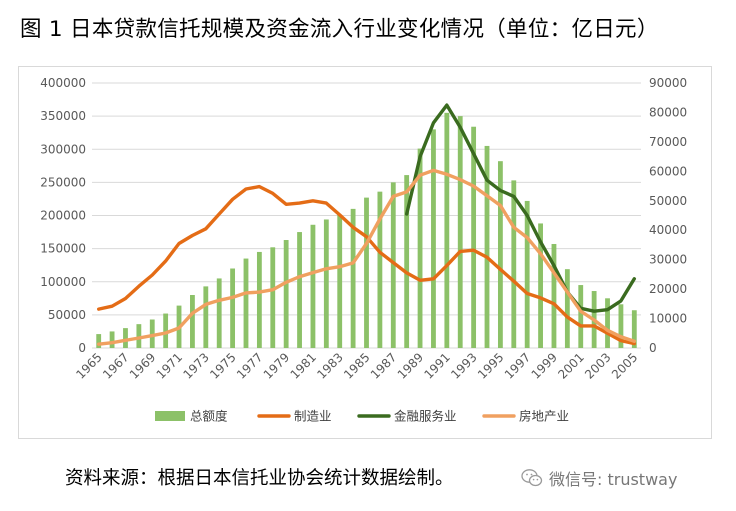 The width and height of the screenshot is (736, 511). I want to click on y-left-tick-label: 50000, so click(67, 315).